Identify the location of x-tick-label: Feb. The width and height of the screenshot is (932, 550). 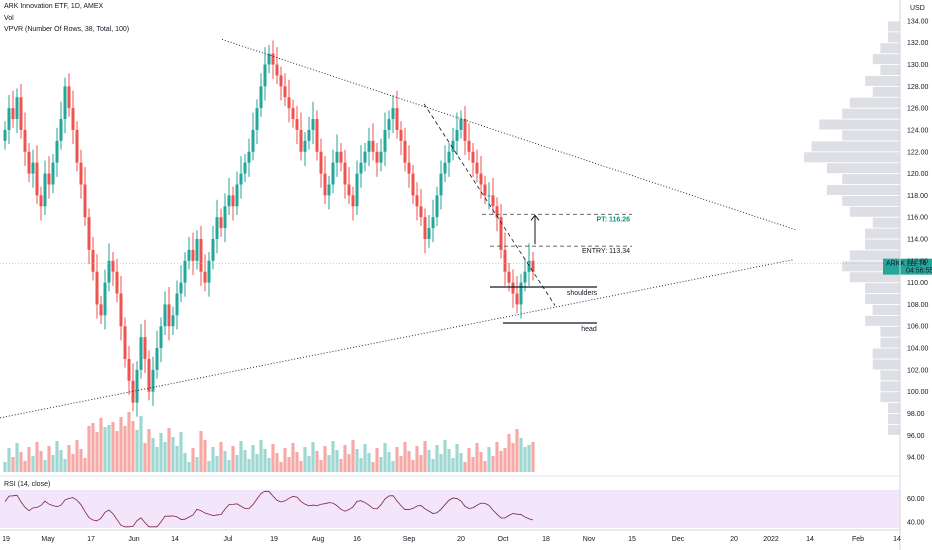
(858, 539).